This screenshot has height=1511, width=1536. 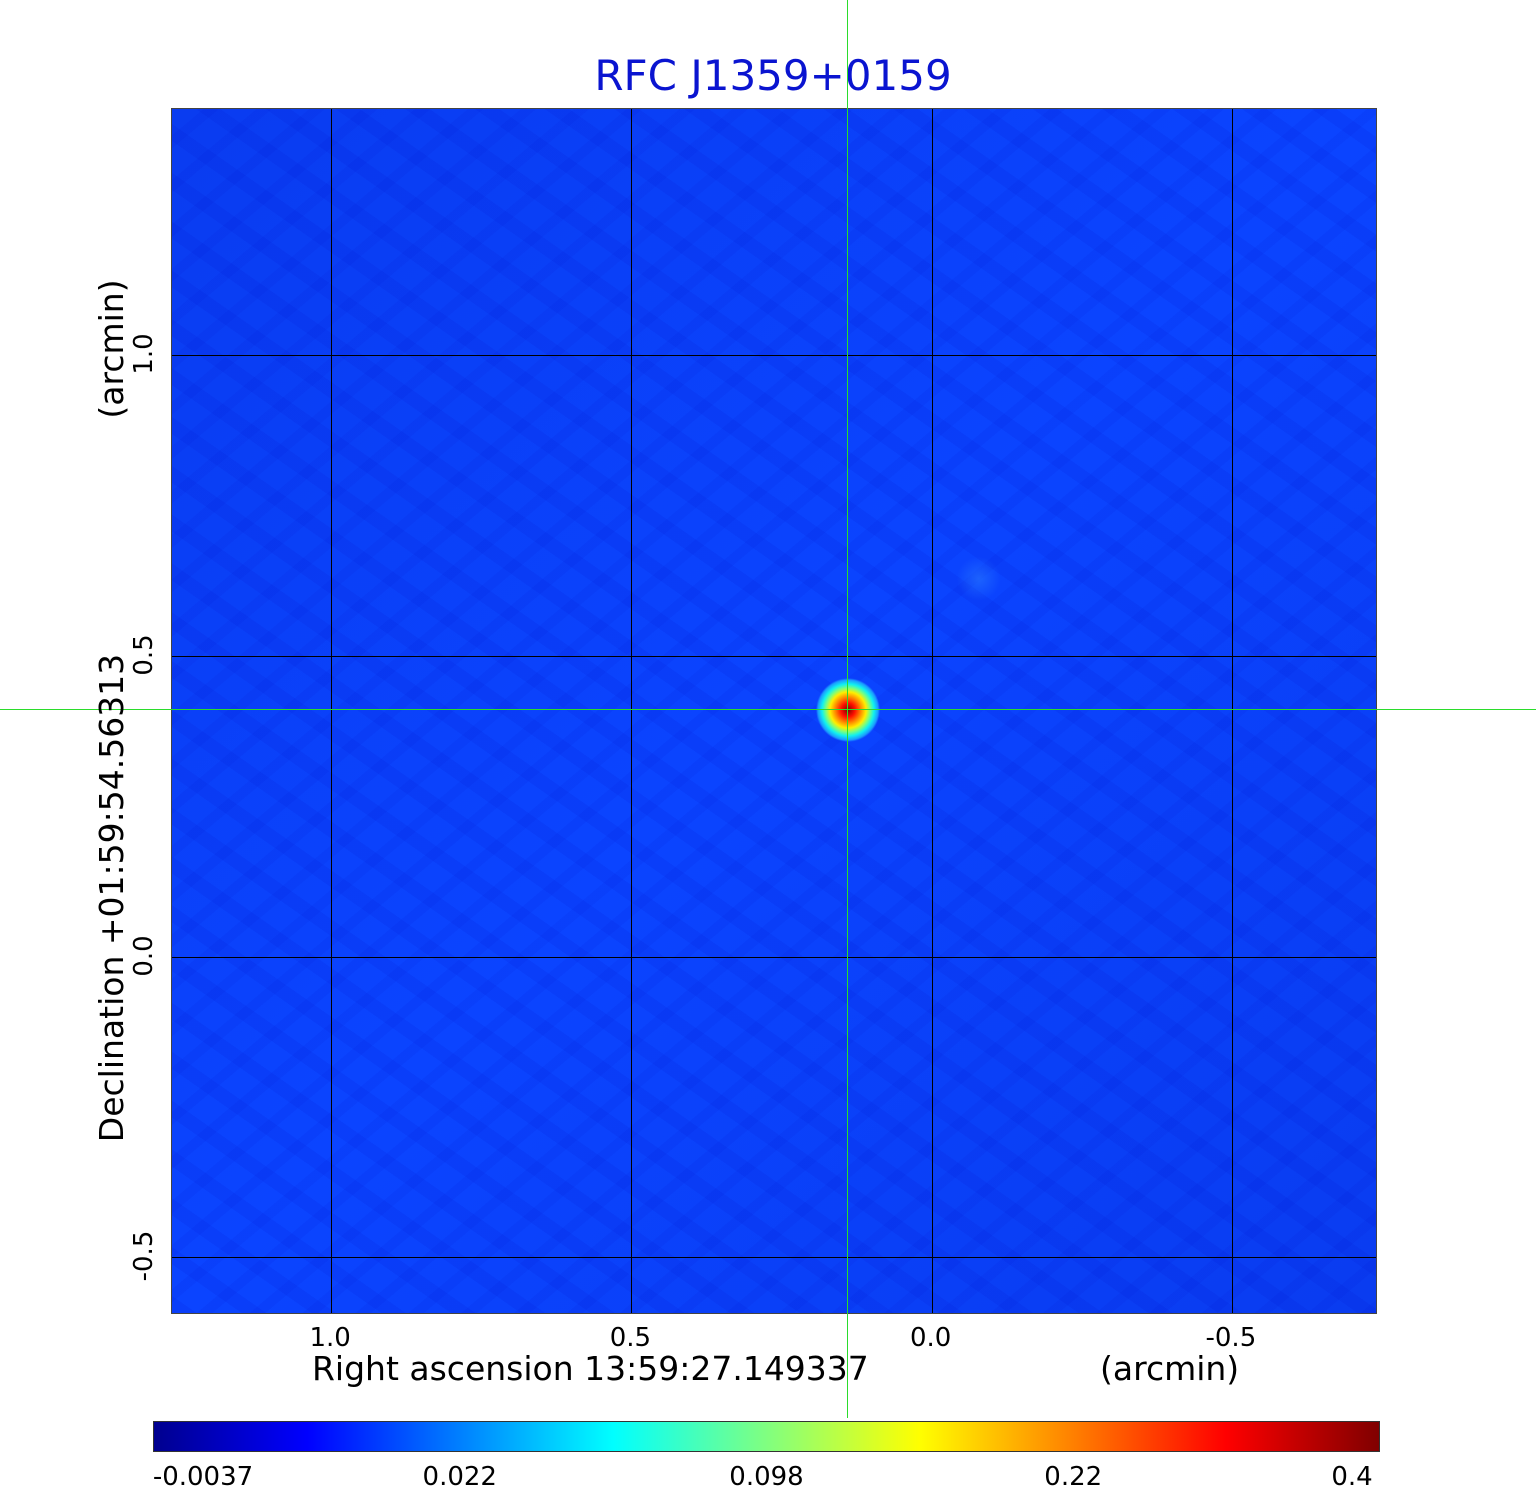 What do you see at coordinates (1352, 1477) in the screenshot?
I see `colorbar-tick-label: 0.4` at bounding box center [1352, 1477].